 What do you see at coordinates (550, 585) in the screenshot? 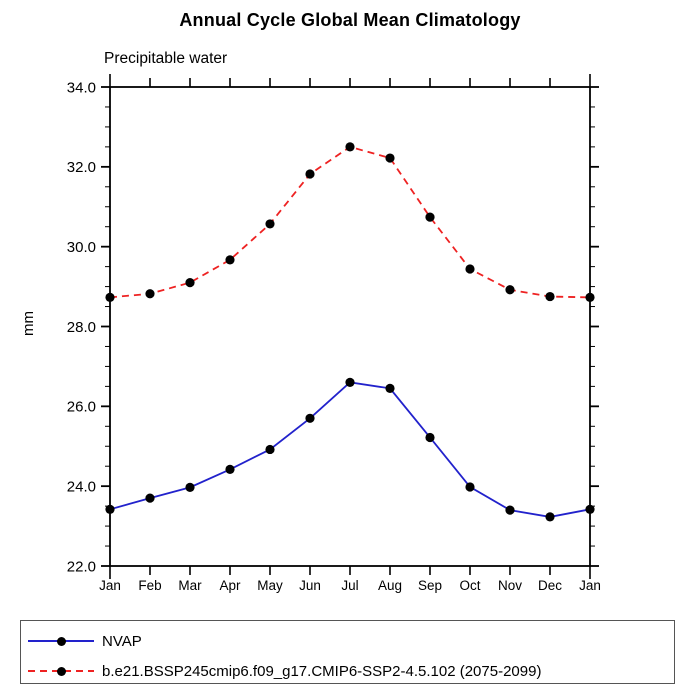
I see `x-tick-label: Dec` at bounding box center [550, 585].